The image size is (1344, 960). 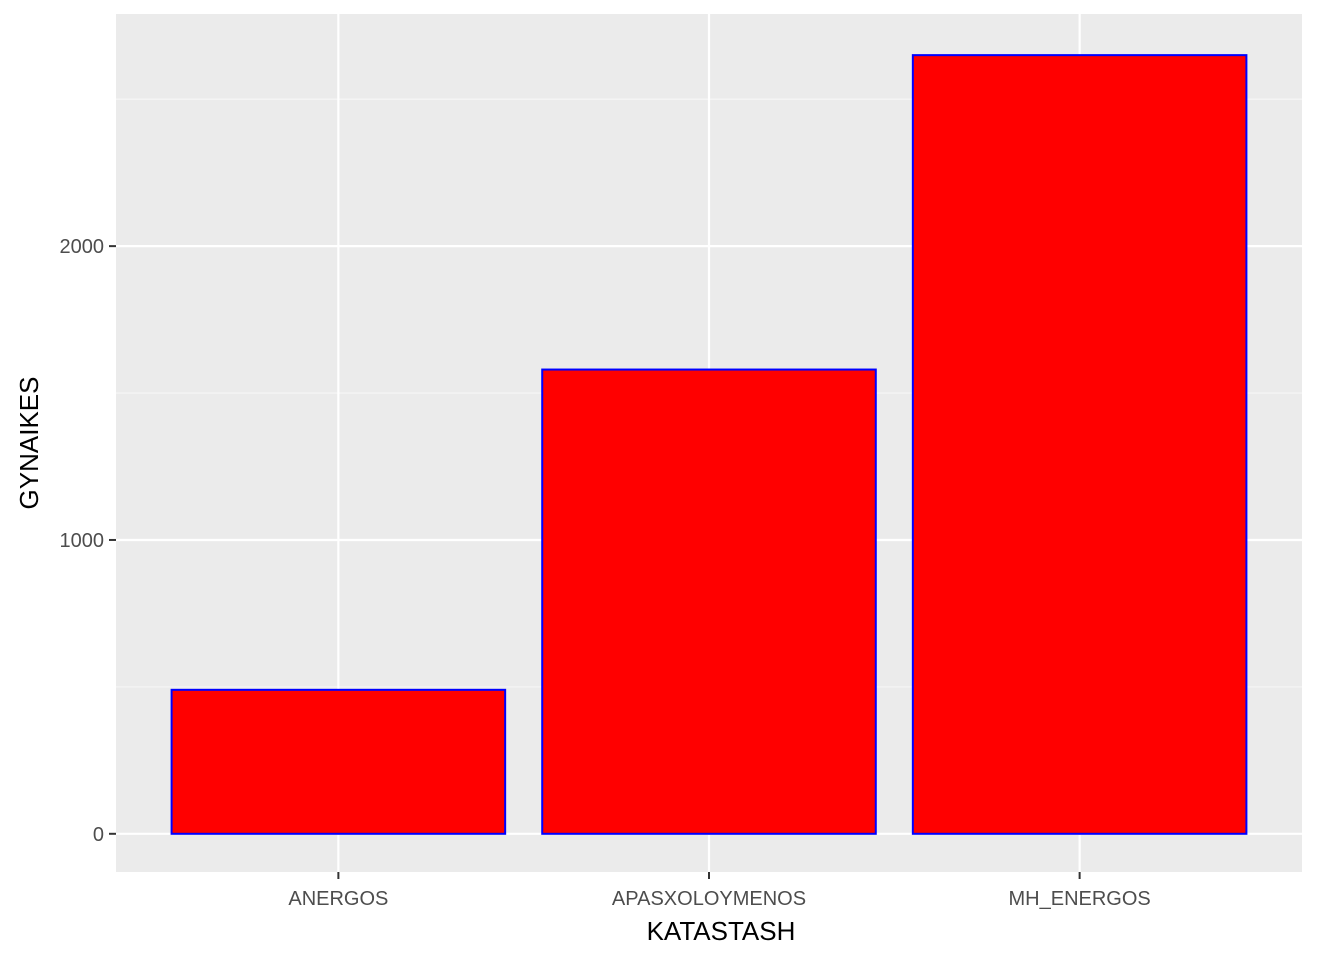 I want to click on x-tick-label: MH_ENERGOS, so click(x=1080, y=899).